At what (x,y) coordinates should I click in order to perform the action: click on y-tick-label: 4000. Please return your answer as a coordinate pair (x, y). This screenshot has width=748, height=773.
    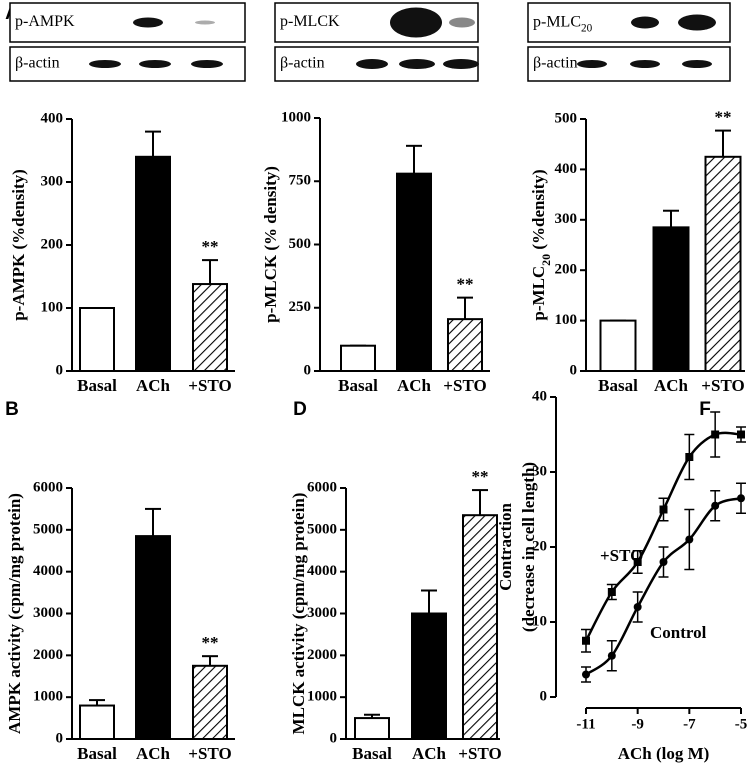
    Looking at the image, I should click on (48, 571).